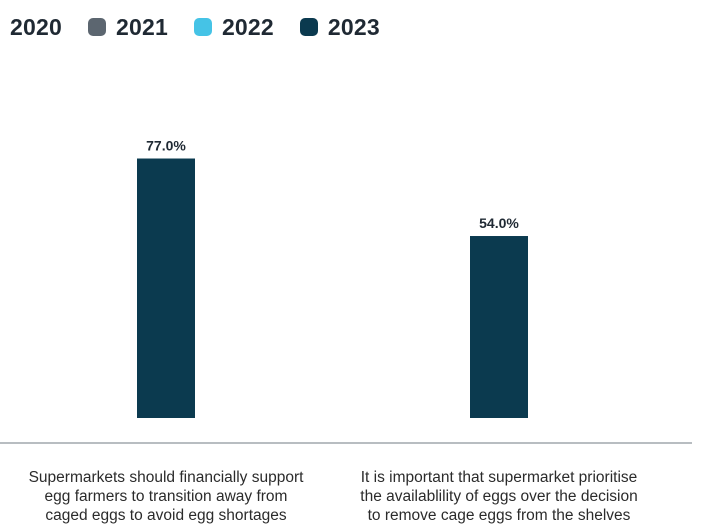 This screenshot has height=525, width=702. What do you see at coordinates (353, 26) in the screenshot?
I see `legend-label-2023: 2023` at bounding box center [353, 26].